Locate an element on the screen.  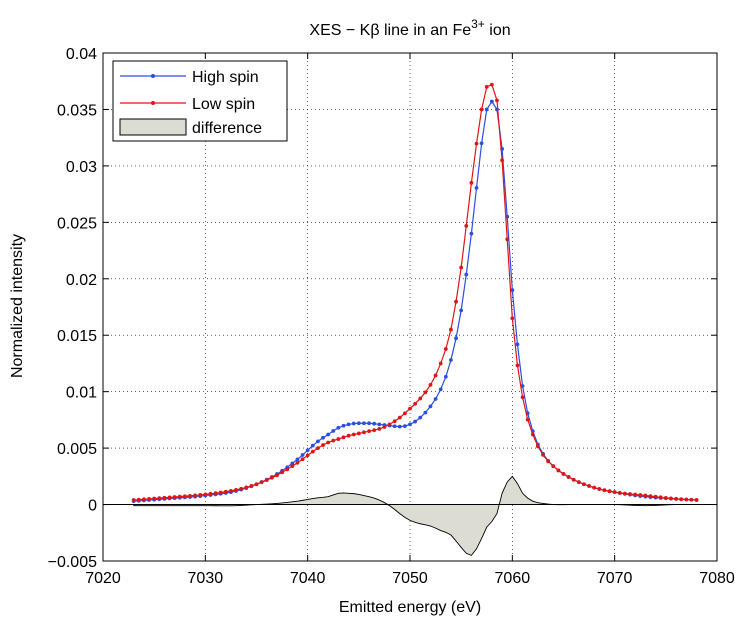
y-tick-label: 0.015 is located at coordinates (77, 336).